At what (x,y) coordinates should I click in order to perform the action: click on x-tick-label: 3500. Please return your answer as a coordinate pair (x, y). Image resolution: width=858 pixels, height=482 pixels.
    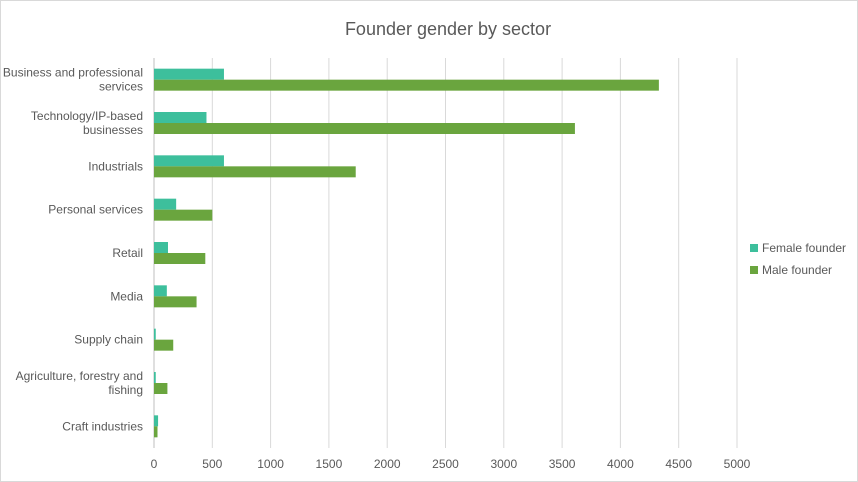
    Looking at the image, I should click on (562, 464).